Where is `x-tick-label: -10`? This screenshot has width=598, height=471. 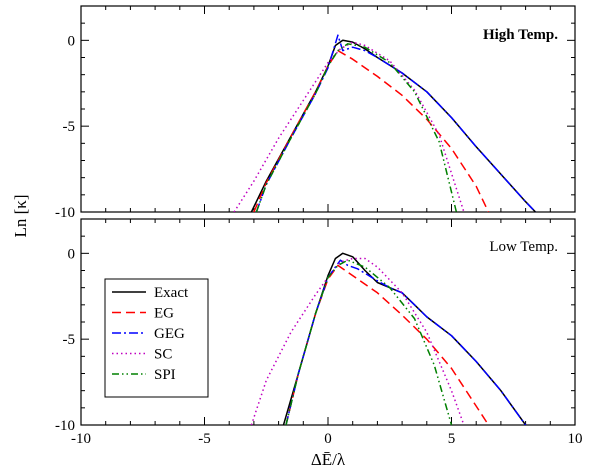 x-tick-label: -10 is located at coordinates (81, 439).